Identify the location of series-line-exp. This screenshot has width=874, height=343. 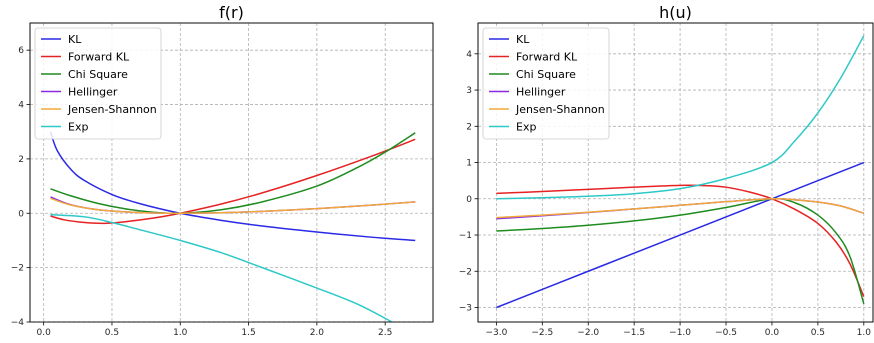
(221, 267).